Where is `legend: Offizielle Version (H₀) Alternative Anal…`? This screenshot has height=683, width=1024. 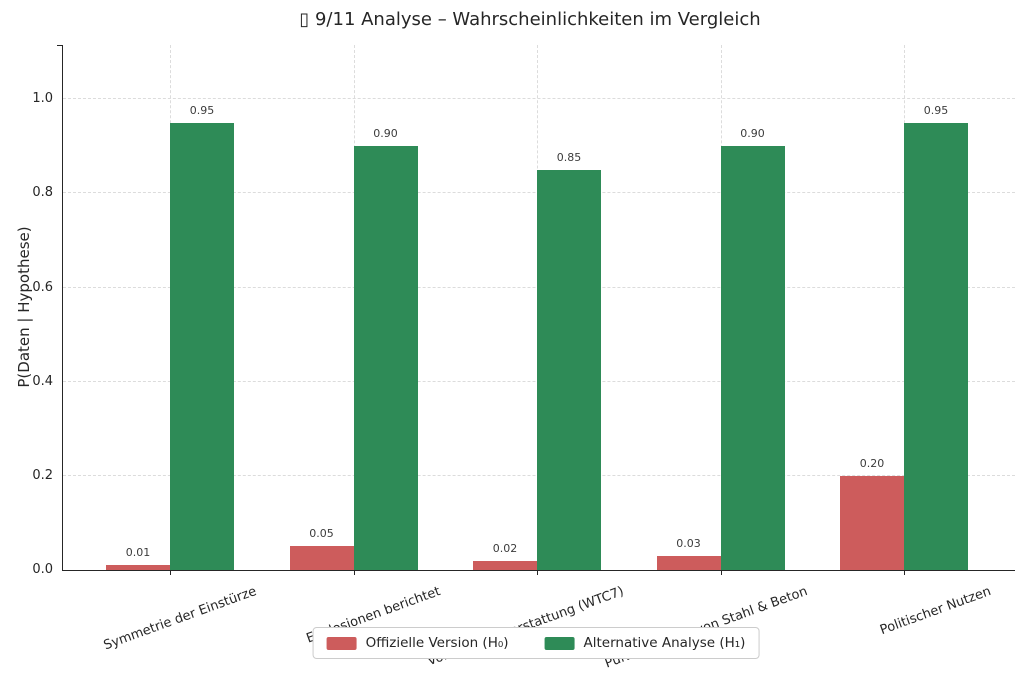 legend: Offizielle Version (H₀) Alternative Anal… is located at coordinates (536, 643).